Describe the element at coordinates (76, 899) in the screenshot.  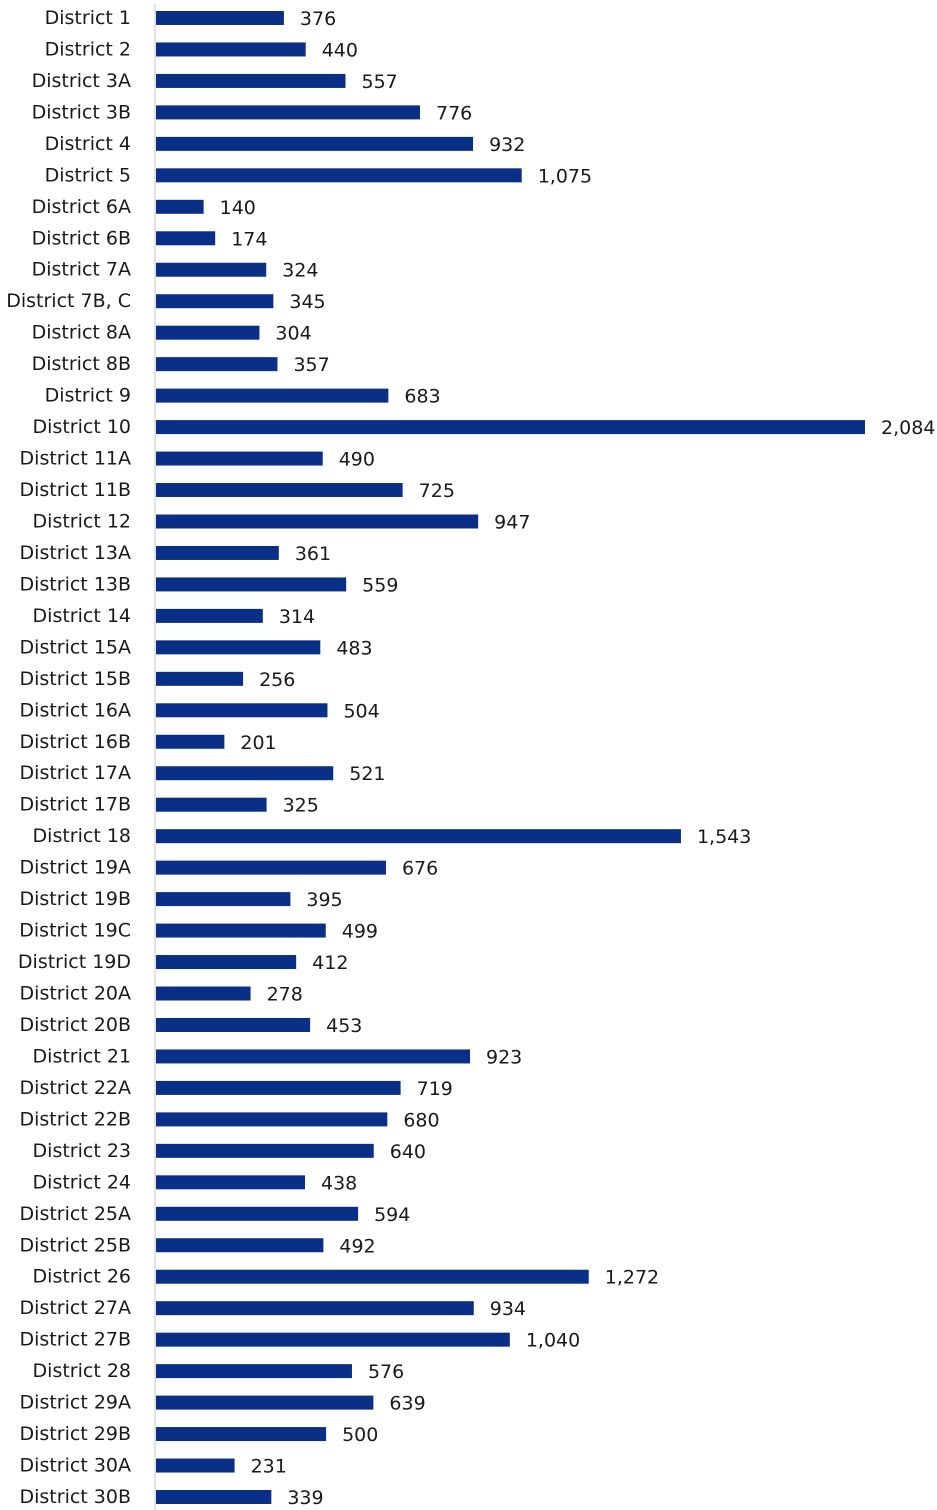
I see `category-label: District 19B` at that location.